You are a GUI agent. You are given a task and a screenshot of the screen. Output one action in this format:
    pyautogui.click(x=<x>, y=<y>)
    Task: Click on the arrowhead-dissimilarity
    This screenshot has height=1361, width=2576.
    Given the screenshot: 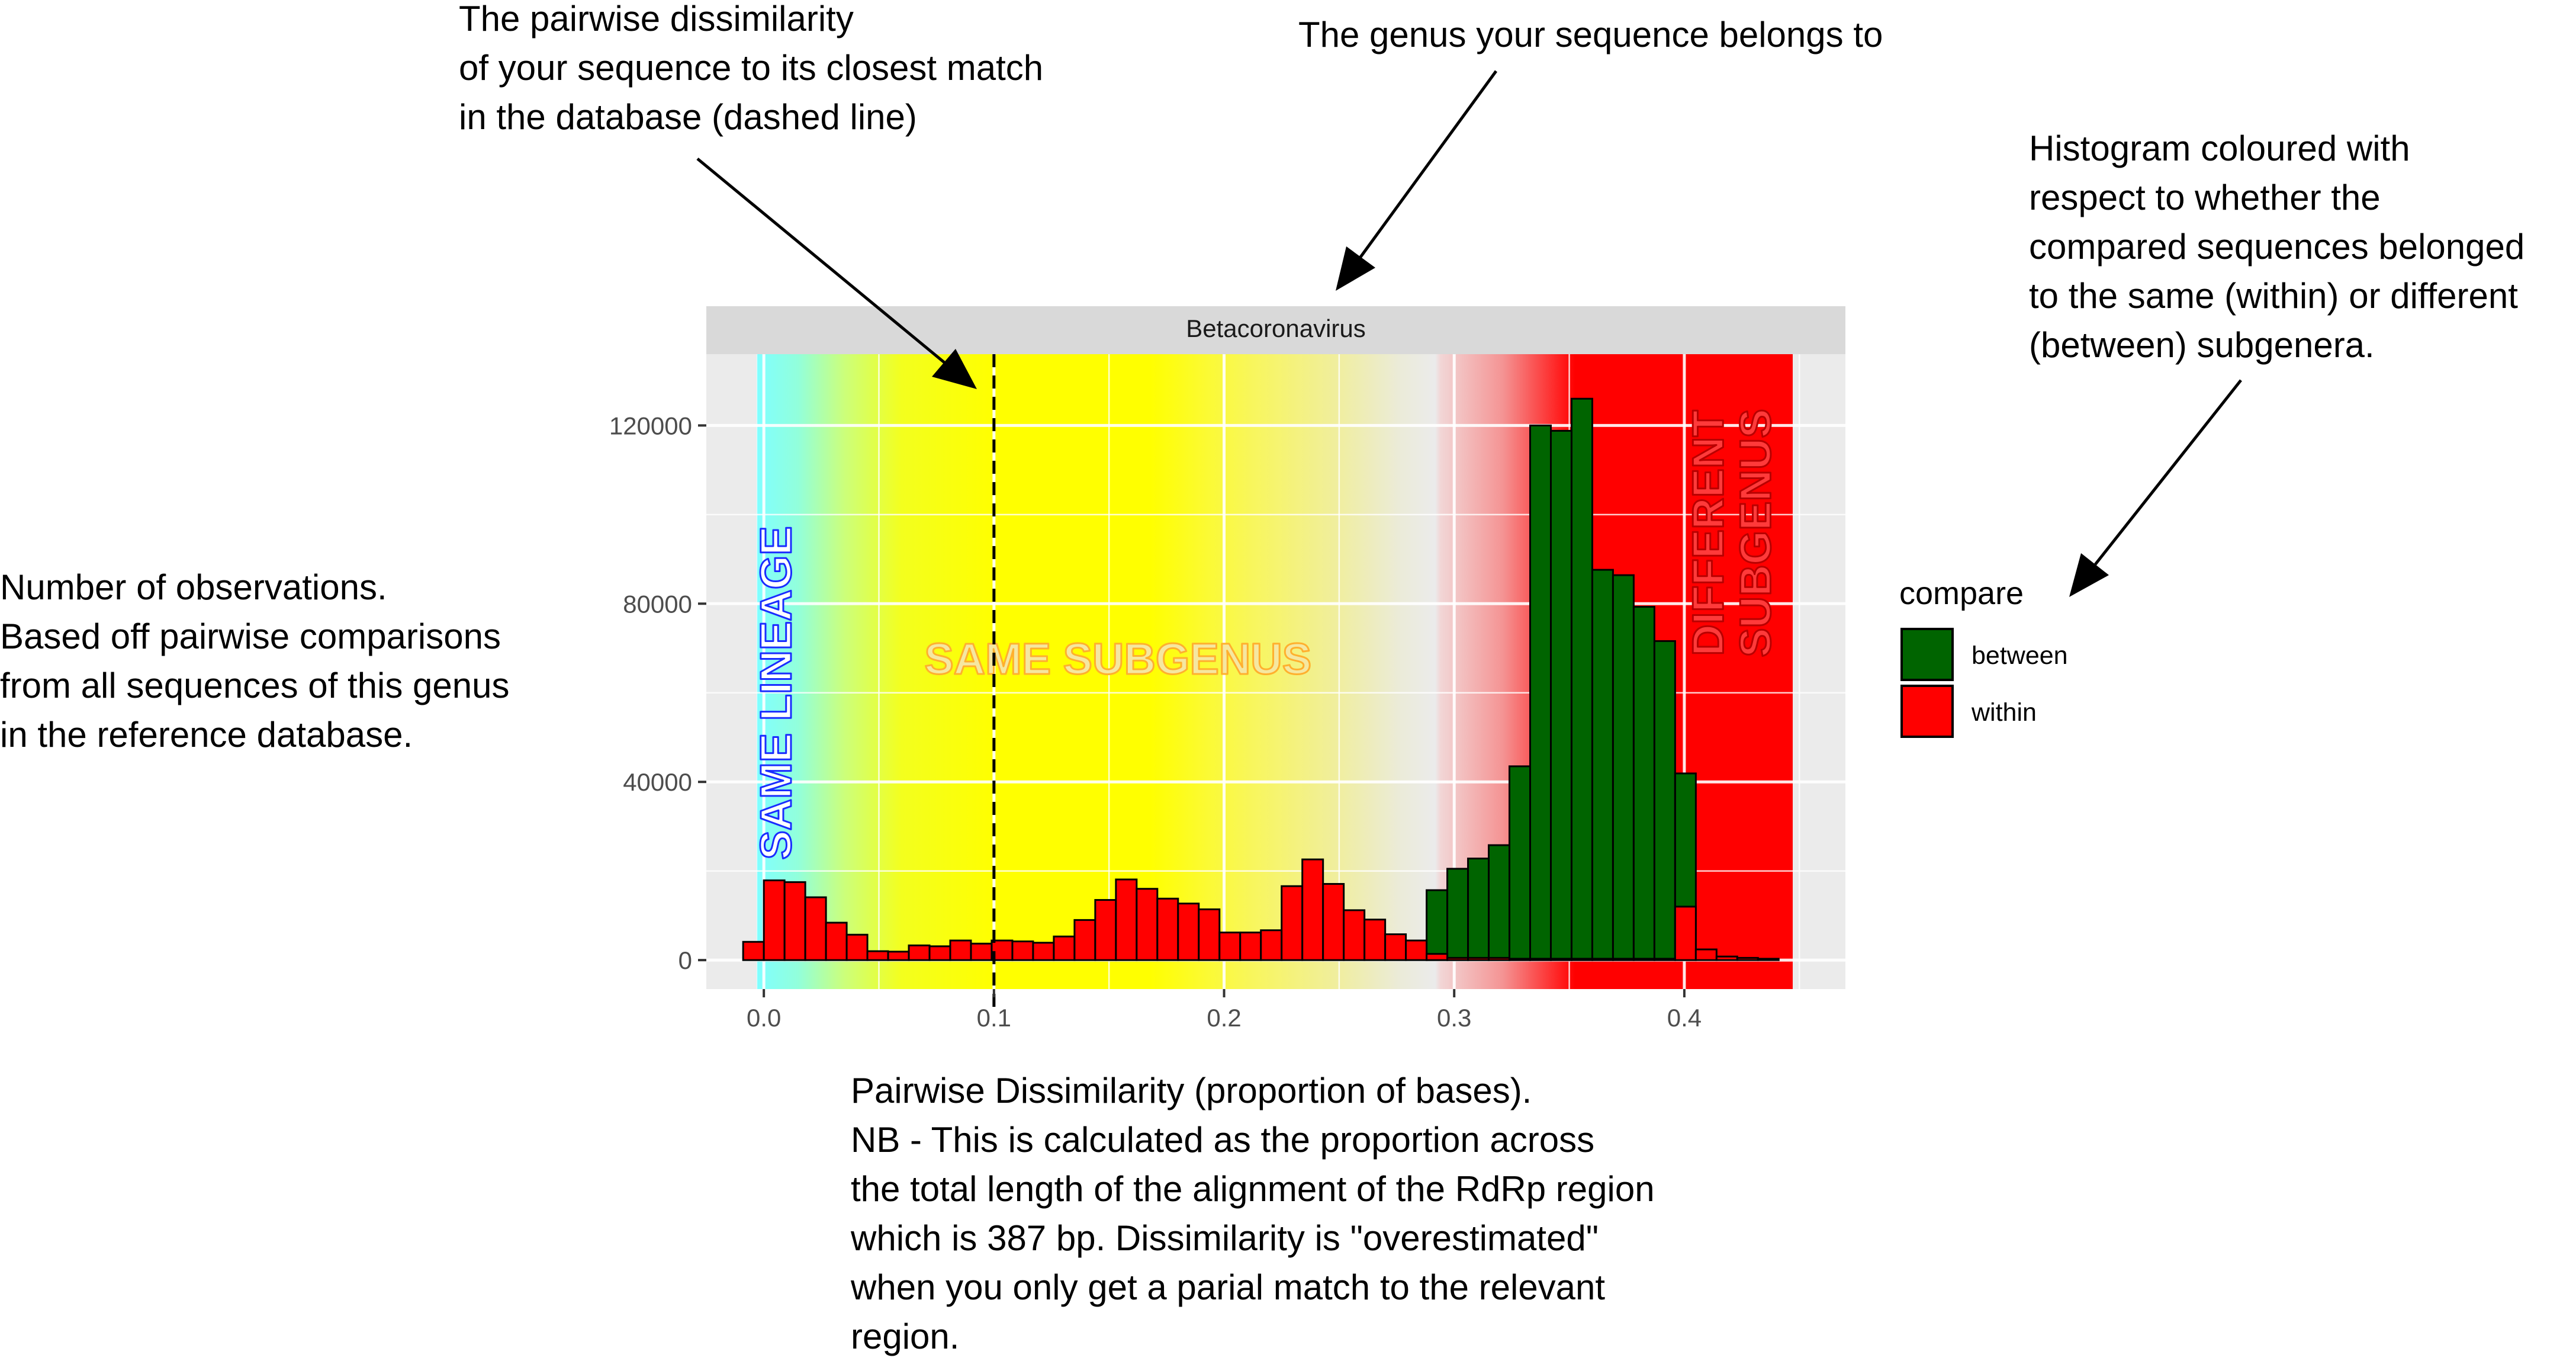 What is the action you would take?
    pyautogui.click(x=955, y=369)
    